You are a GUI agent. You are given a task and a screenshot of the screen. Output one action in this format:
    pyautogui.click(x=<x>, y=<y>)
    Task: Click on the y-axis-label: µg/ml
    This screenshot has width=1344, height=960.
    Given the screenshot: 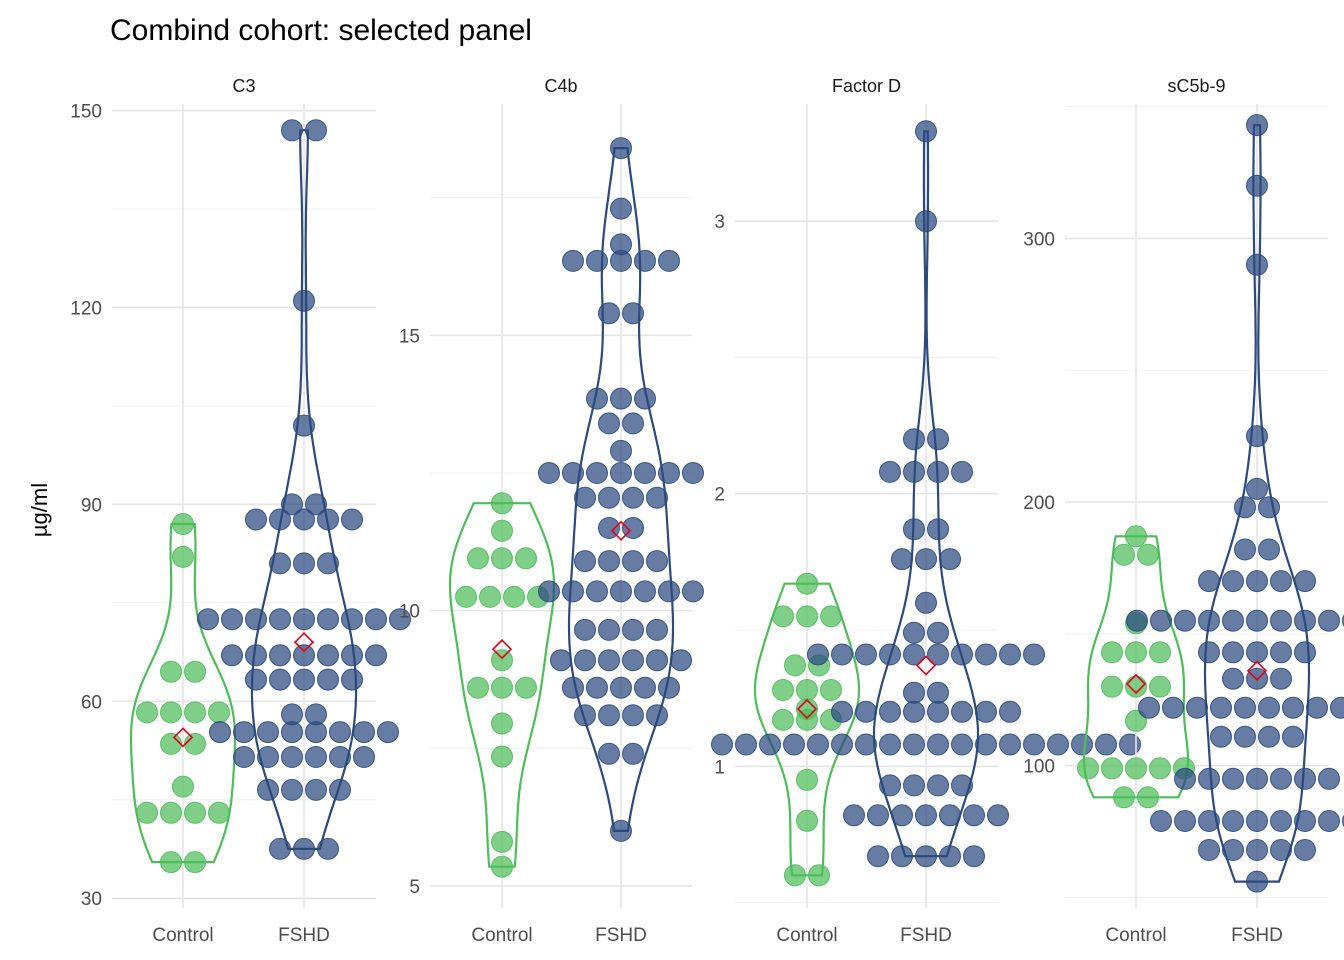 What is the action you would take?
    pyautogui.click(x=39, y=510)
    